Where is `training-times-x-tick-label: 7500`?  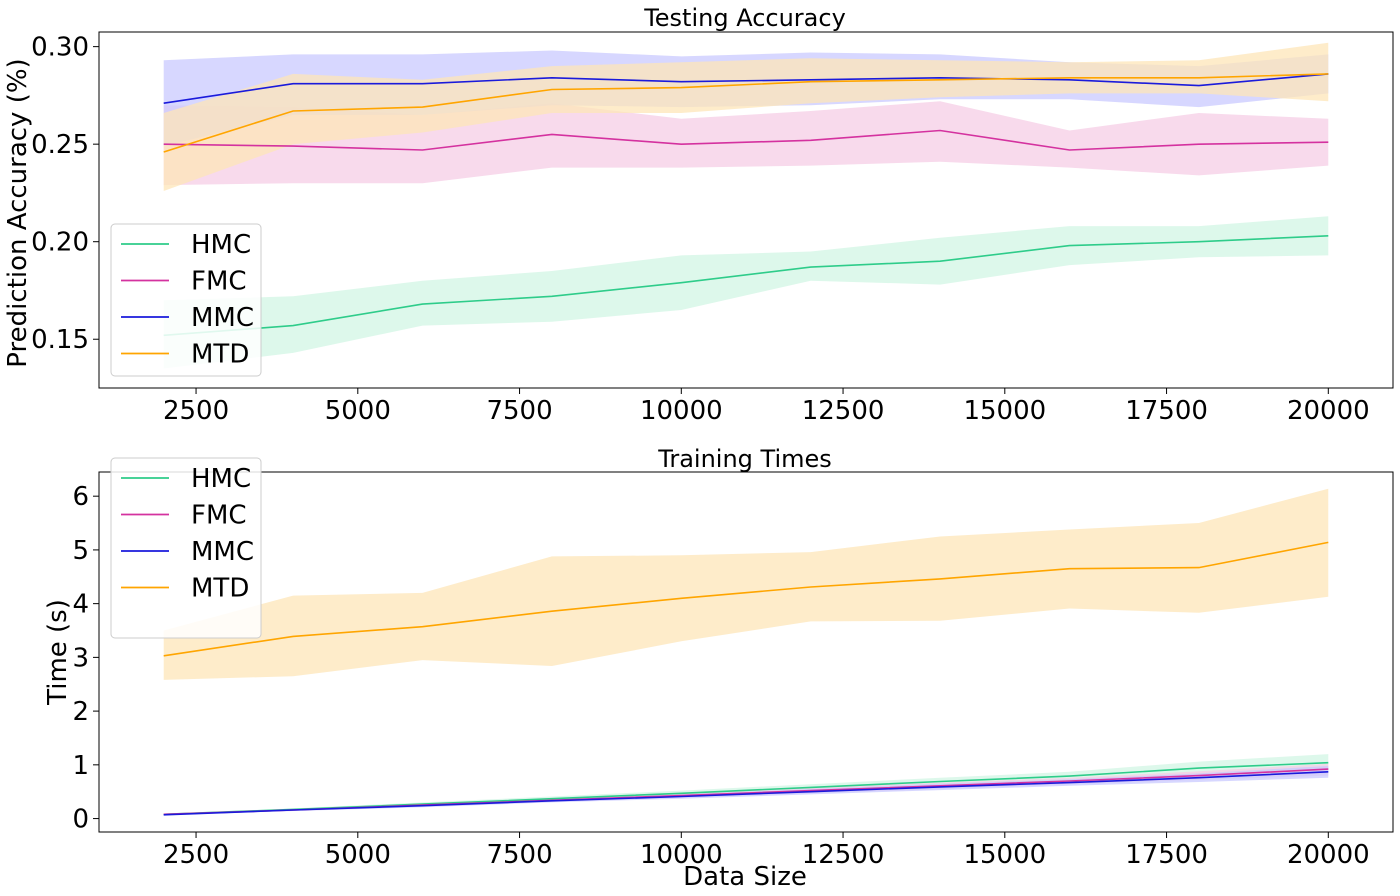 training-times-x-tick-label: 7500 is located at coordinates (519, 855).